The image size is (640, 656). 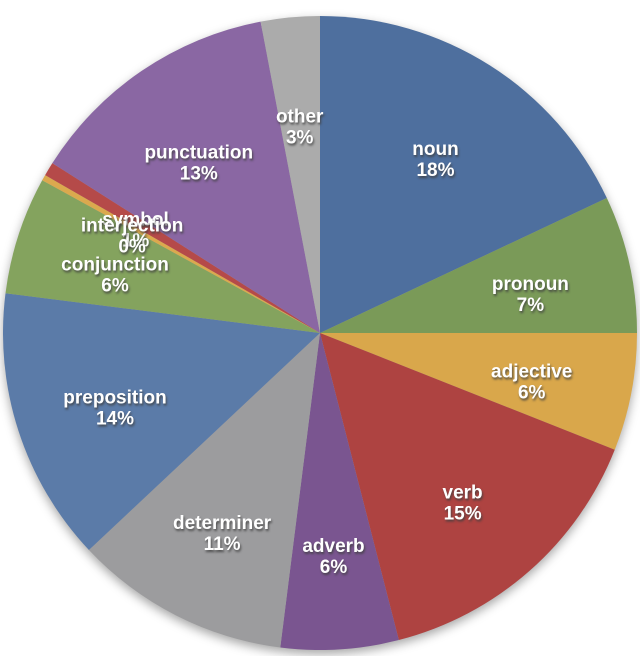 What do you see at coordinates (181, 254) in the screenshot?
I see `pie-slice-interjection` at bounding box center [181, 254].